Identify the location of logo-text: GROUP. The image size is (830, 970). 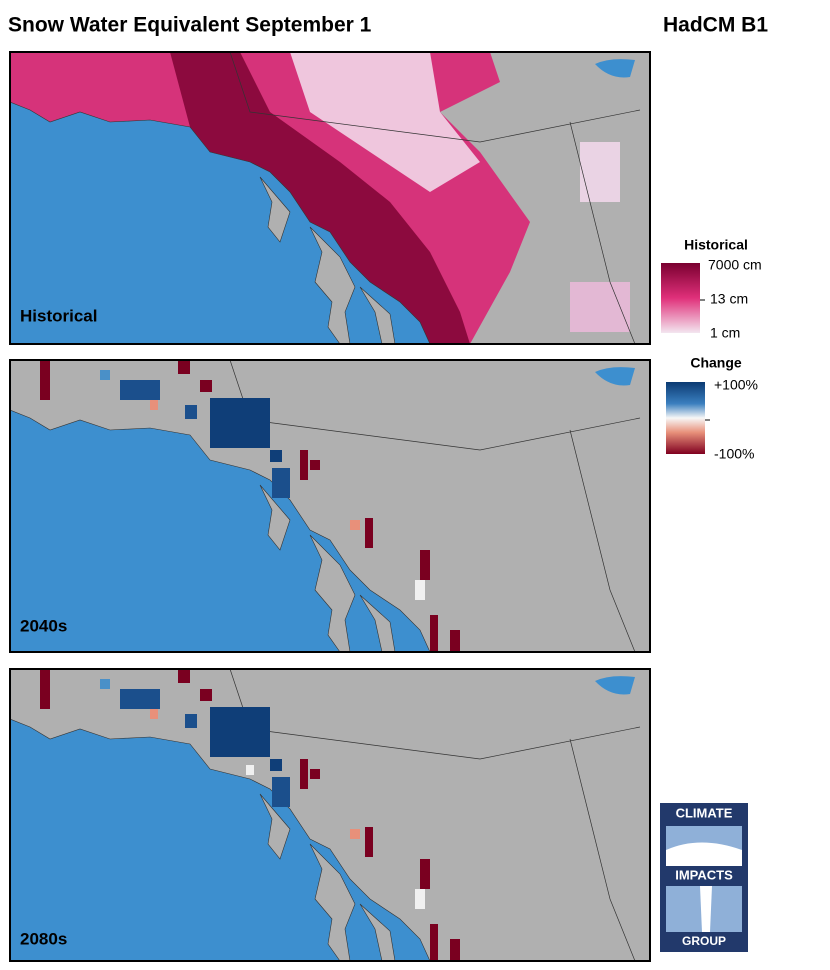
(704, 941).